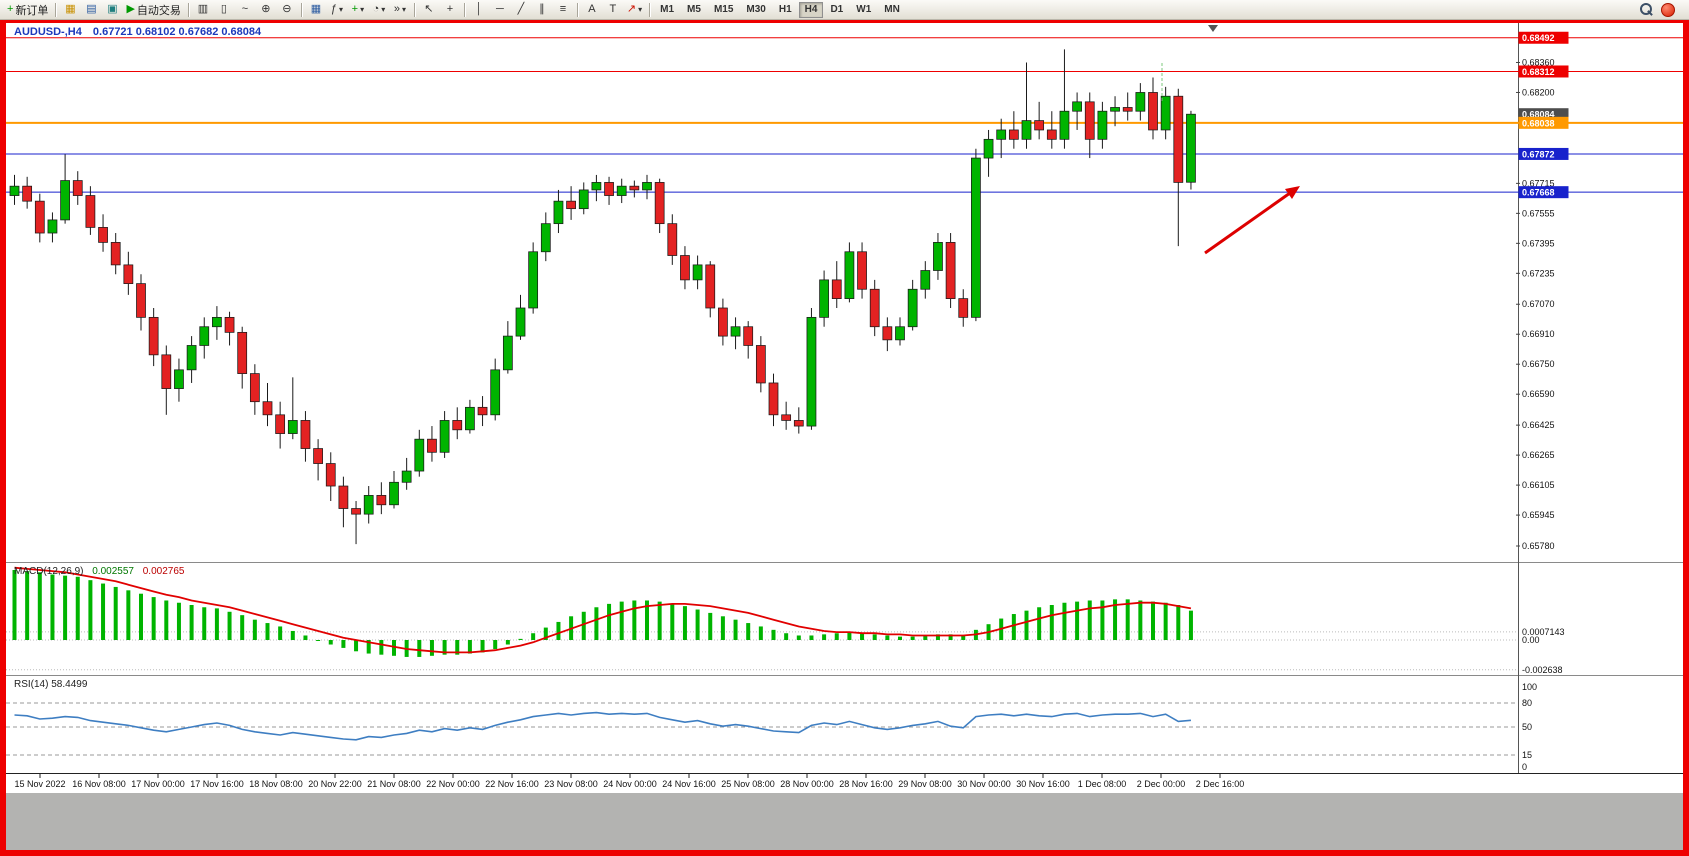  What do you see at coordinates (1524, 767) in the screenshot?
I see `svg-text: 0` at bounding box center [1524, 767].